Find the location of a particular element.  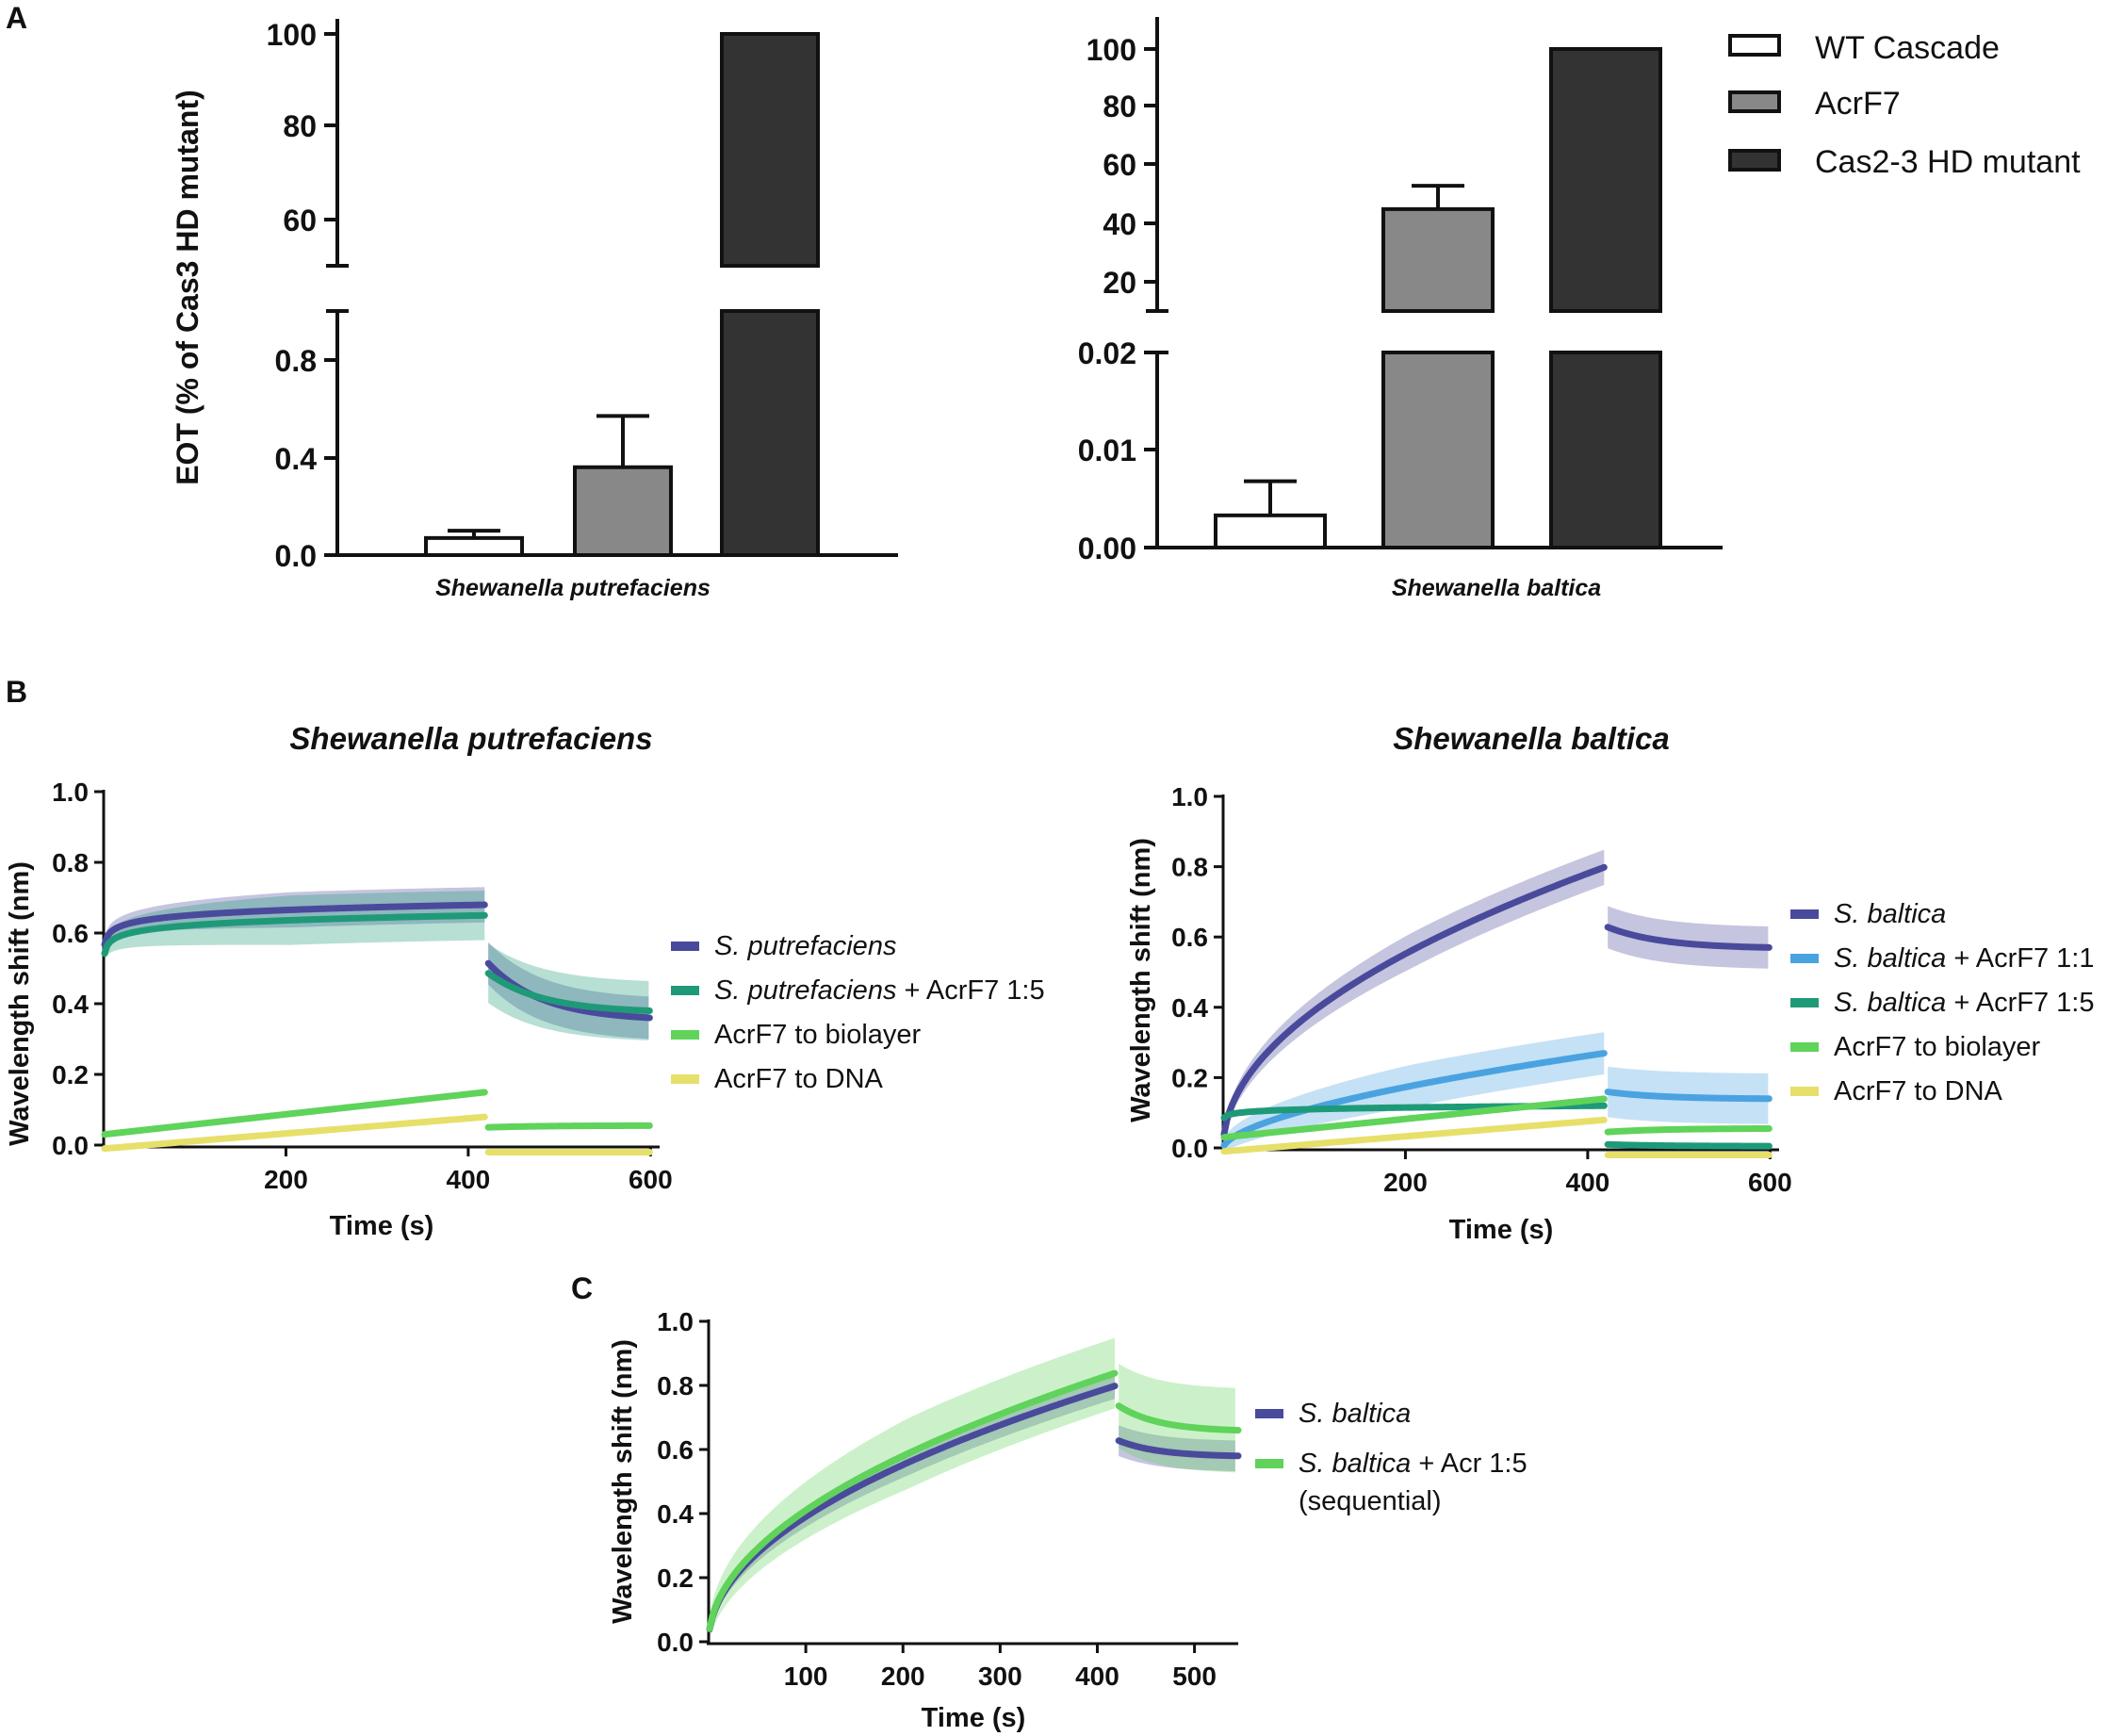

plot-area: 0.0 0.2 0.4 0.6 0.8 1.0 100 200 300 400 500 is located at coordinates (950, 1499).